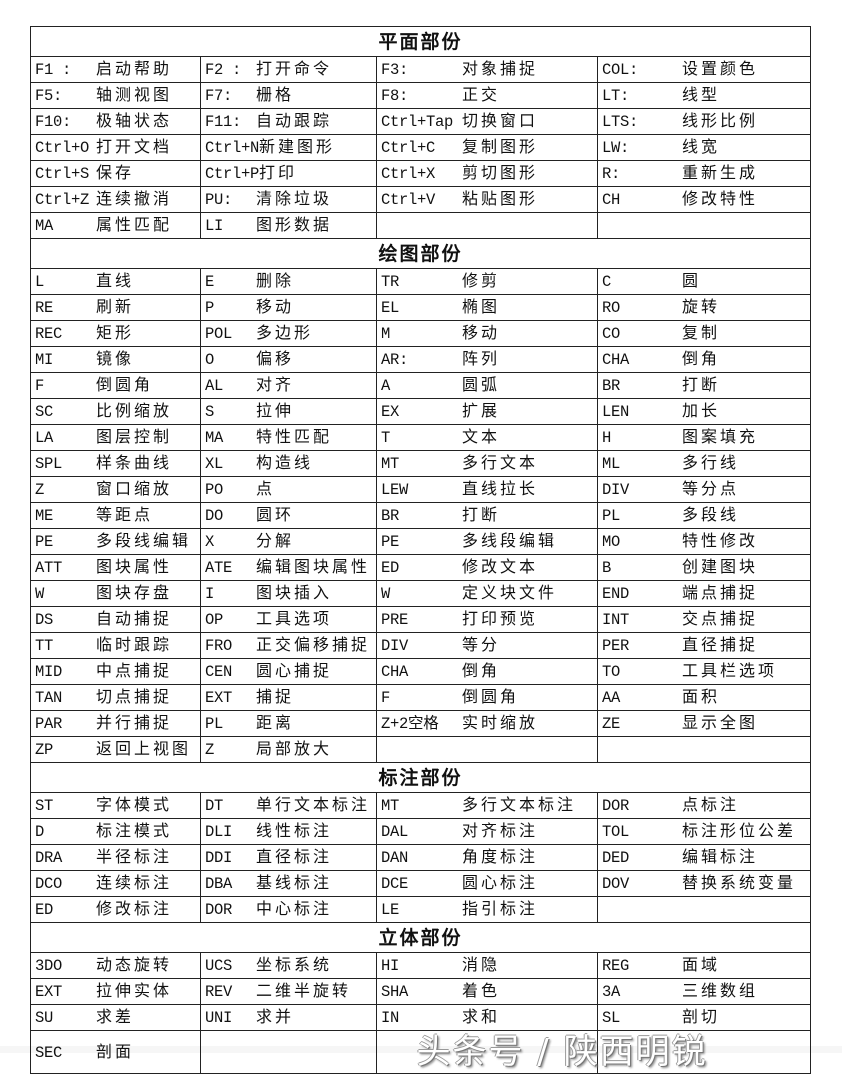 The width and height of the screenshot is (842, 1074). Describe the element at coordinates (611, 174) in the screenshot. I see `shortcut-key: R:` at that location.